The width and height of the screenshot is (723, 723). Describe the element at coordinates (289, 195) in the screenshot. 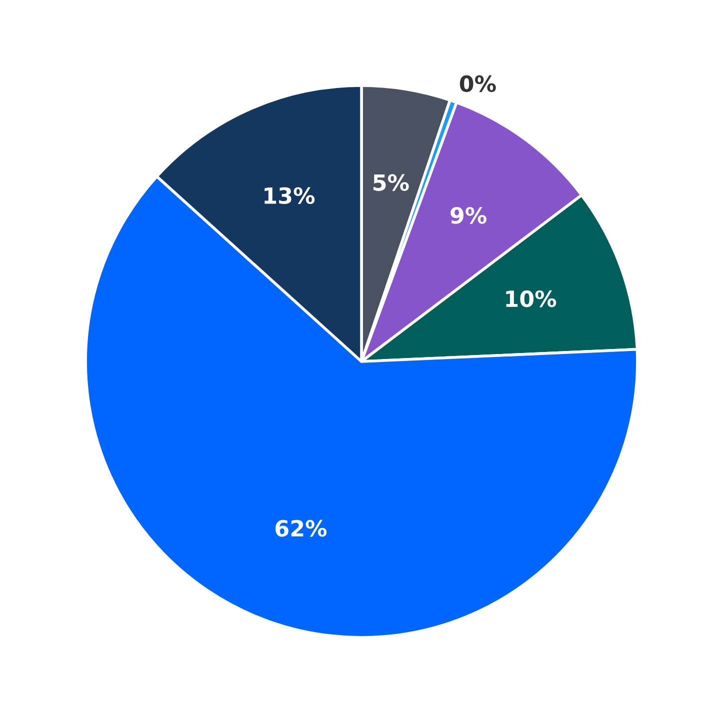

I see `data-label: 13%` at that location.